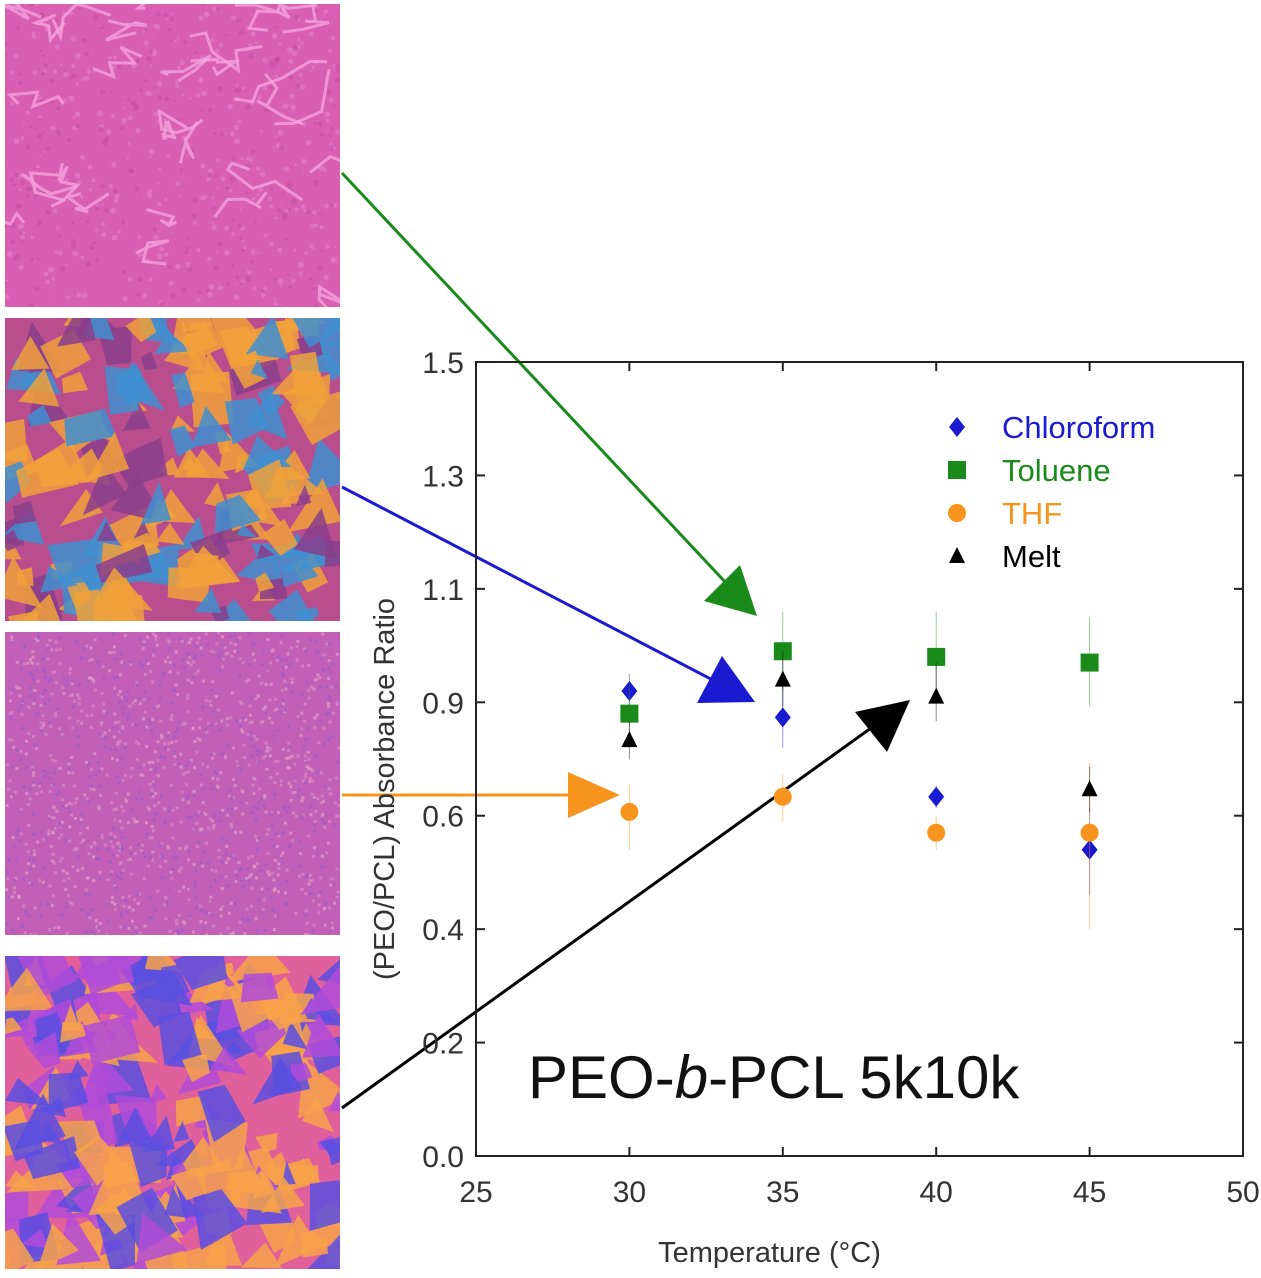  Describe the element at coordinates (443, 1044) in the screenshot. I see `y-tick-label: 0.2` at that location.